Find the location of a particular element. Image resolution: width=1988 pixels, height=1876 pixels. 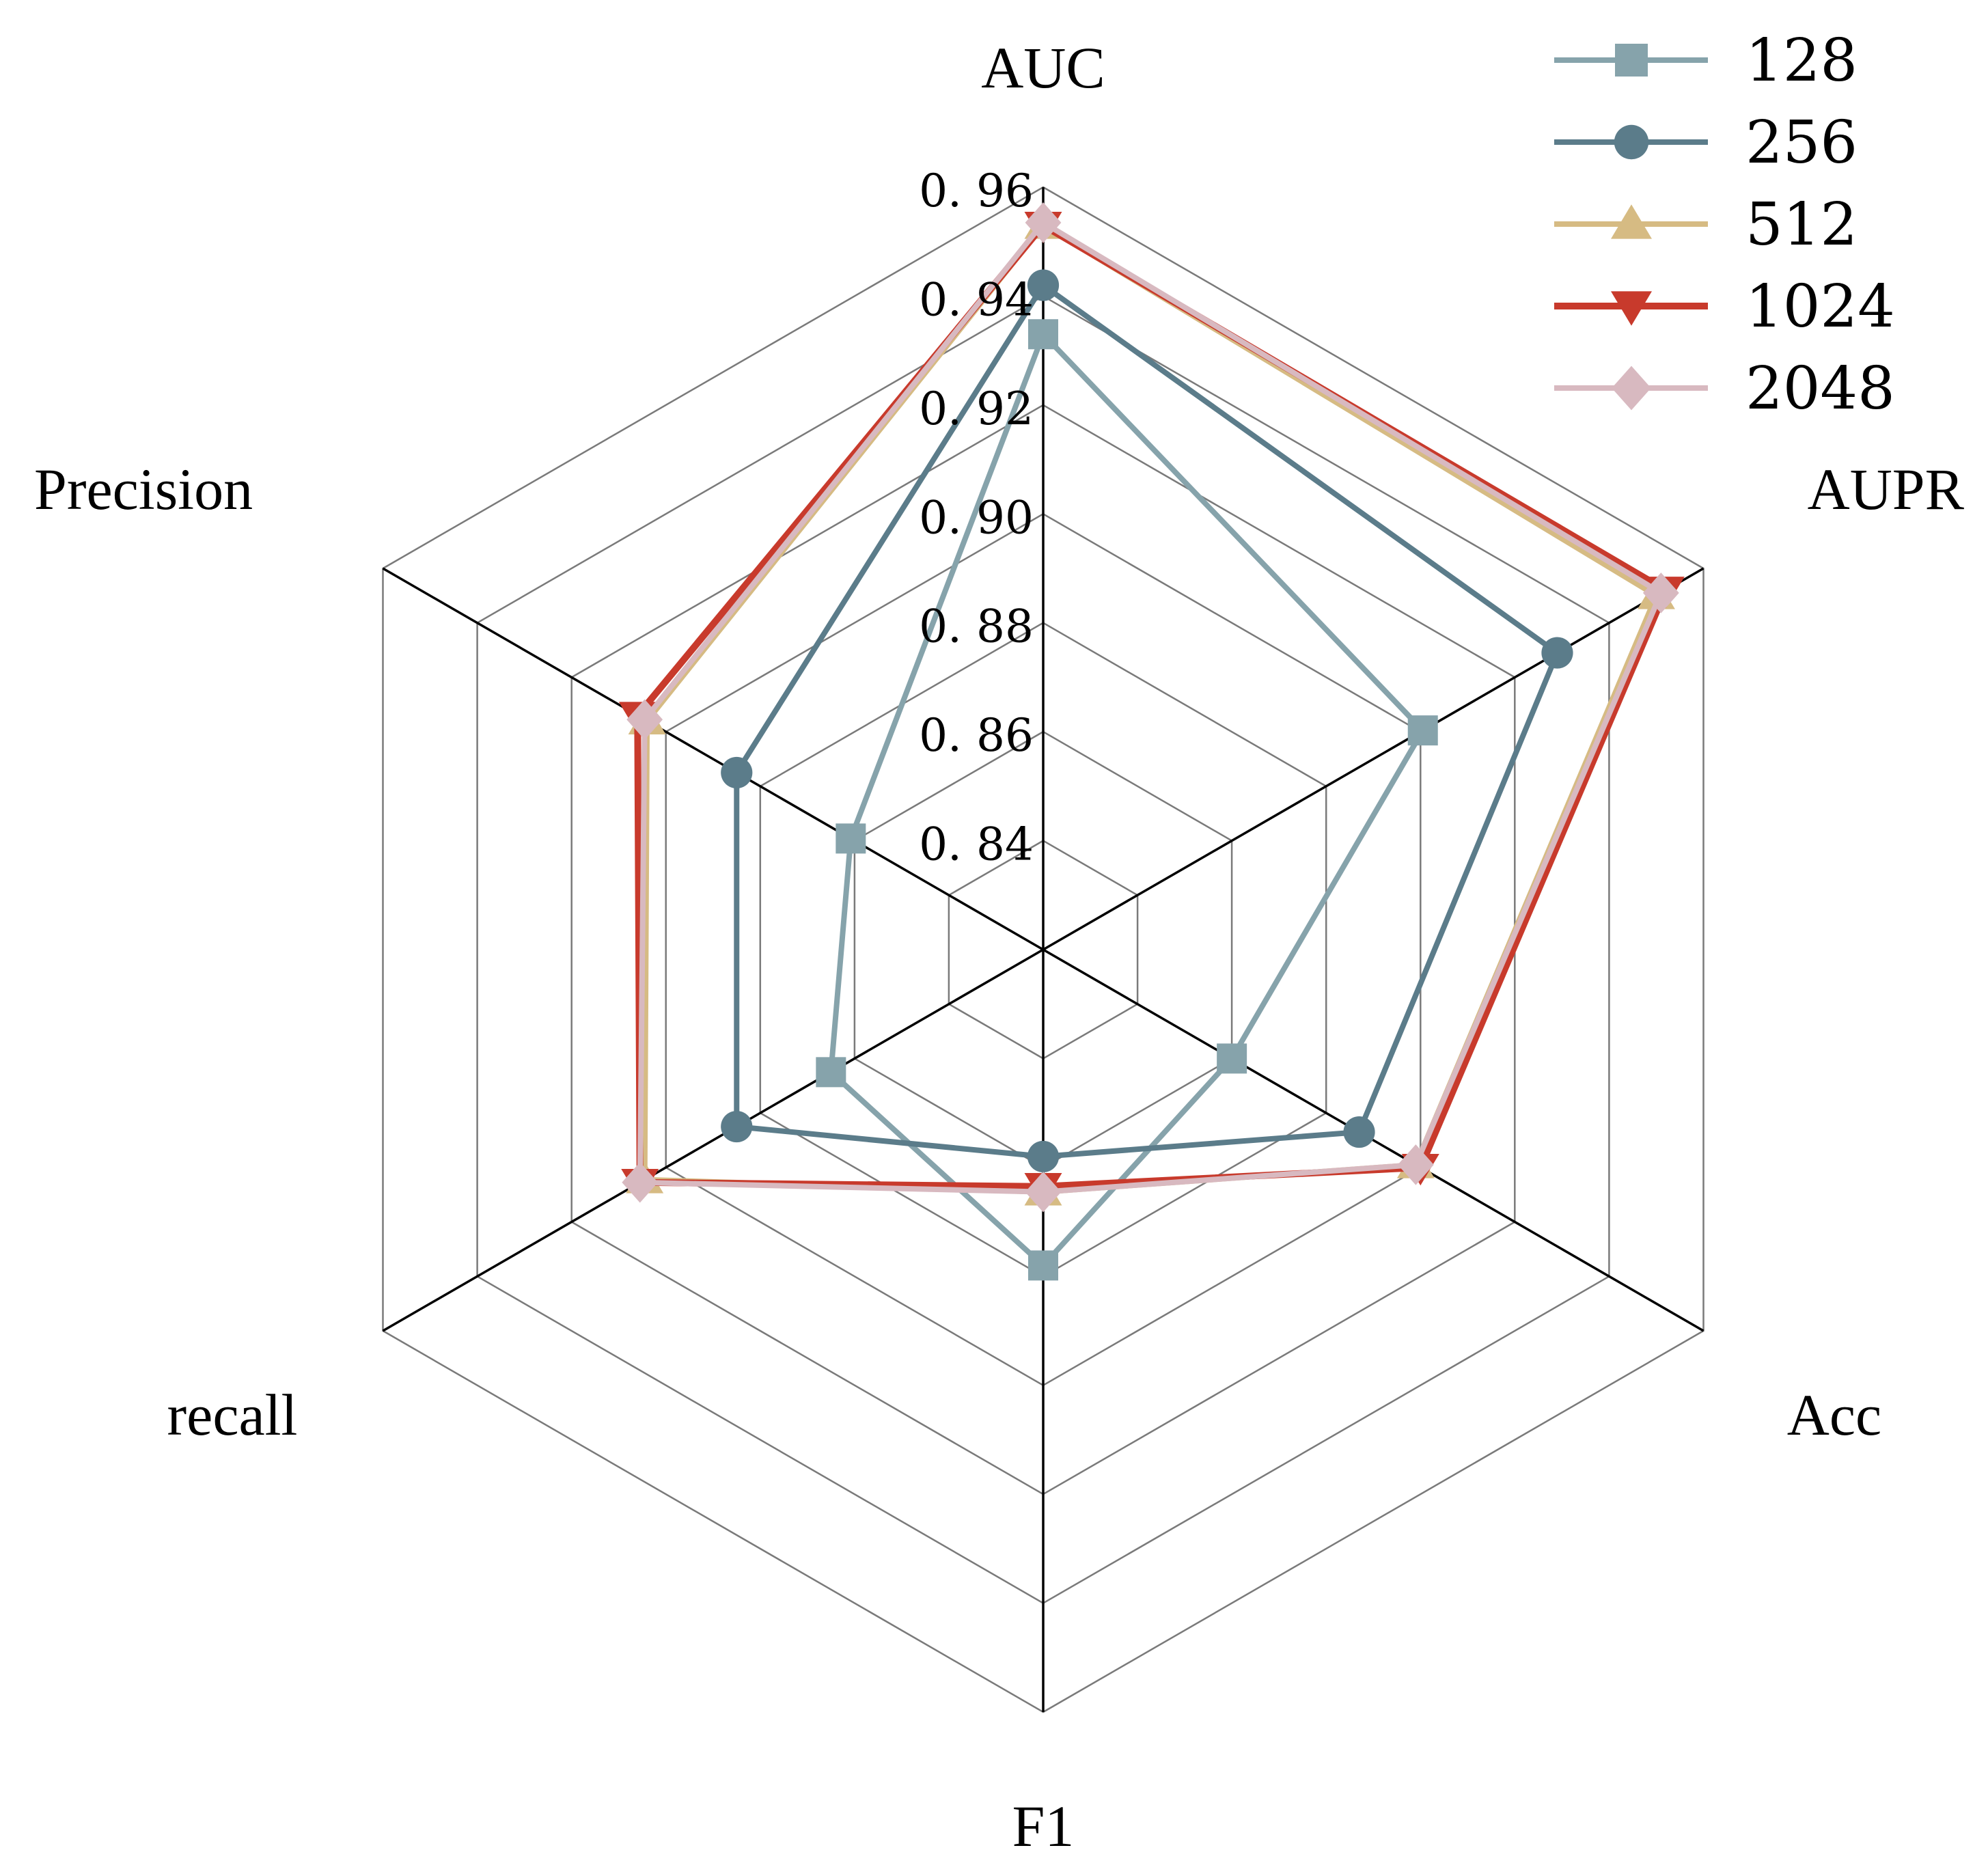

legend-label: 2048 is located at coordinates (1820, 389).